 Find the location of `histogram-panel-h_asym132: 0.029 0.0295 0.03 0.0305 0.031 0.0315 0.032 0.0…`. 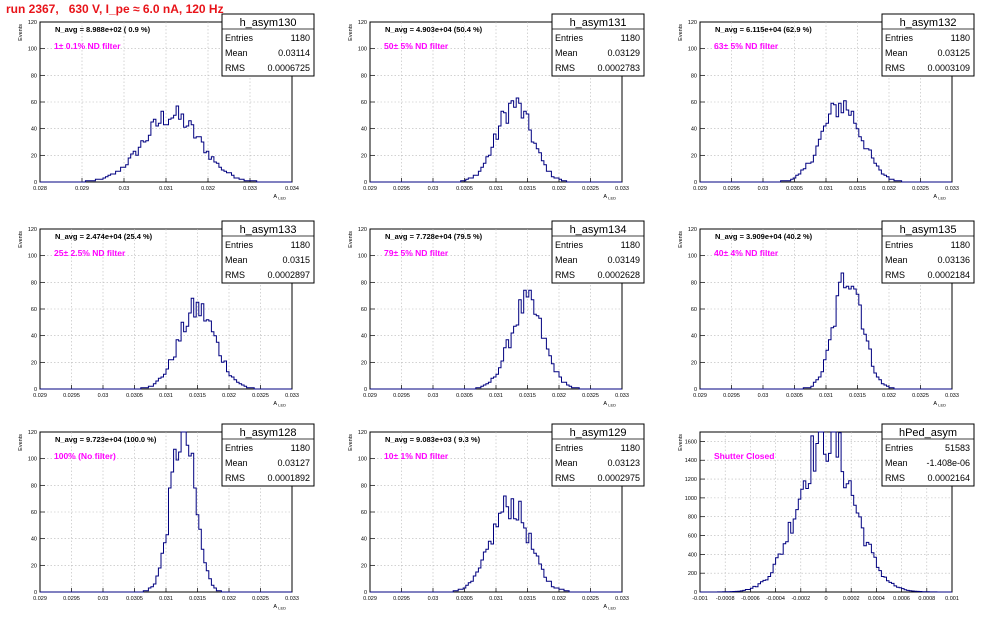

histogram-panel-h_asym132: 0.029 0.0295 0.03 0.0305 0.031 0.0315 0.032 0.0… is located at coordinates (826, 107).